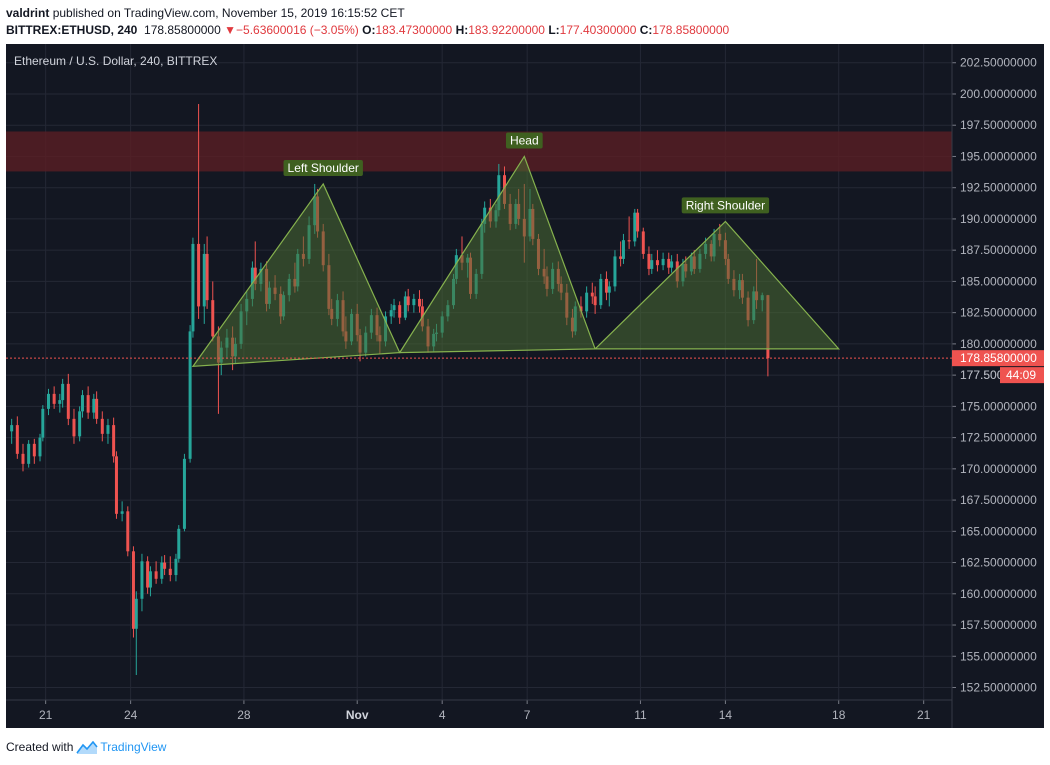 This screenshot has width=1050, height=765. I want to click on annotations: Left Shoulder Head Right Shoulder, so click(526, 173).